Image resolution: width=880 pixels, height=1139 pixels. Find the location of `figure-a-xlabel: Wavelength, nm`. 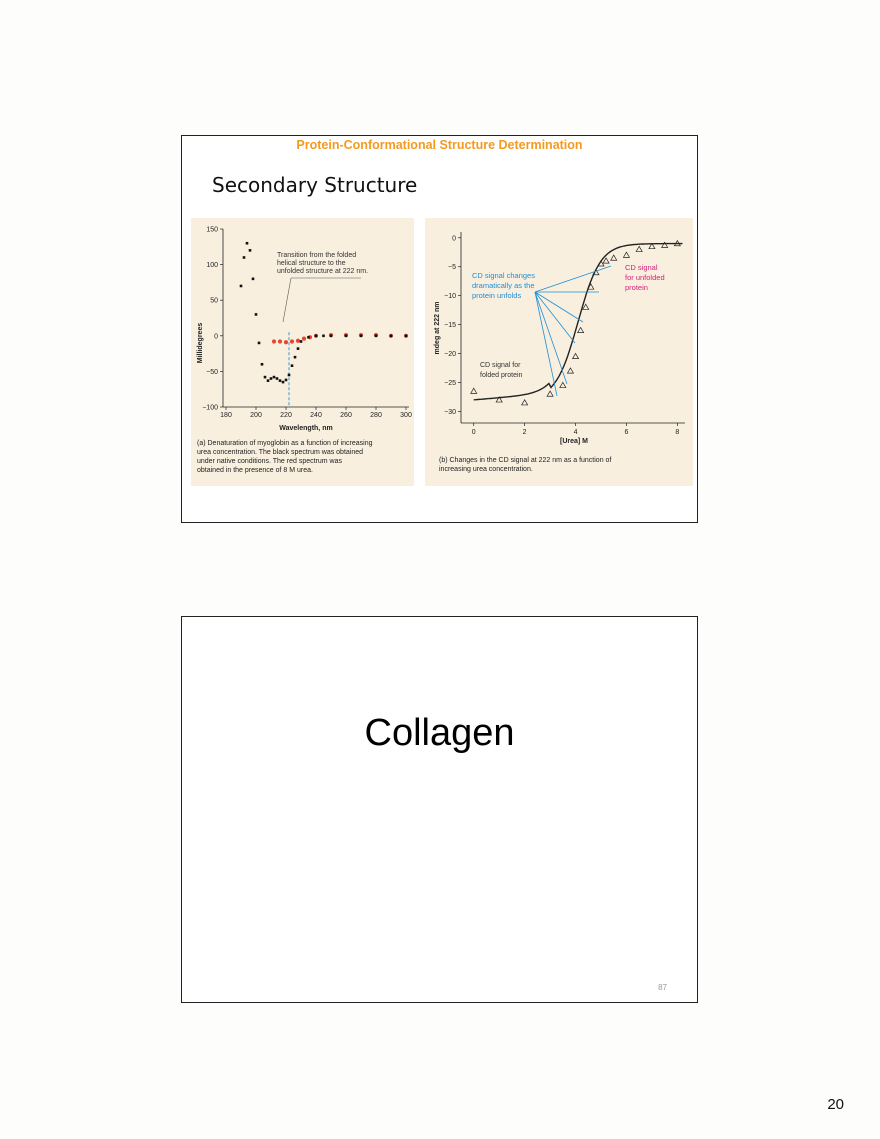

figure-a-xlabel: Wavelength, nm is located at coordinates (305, 428).